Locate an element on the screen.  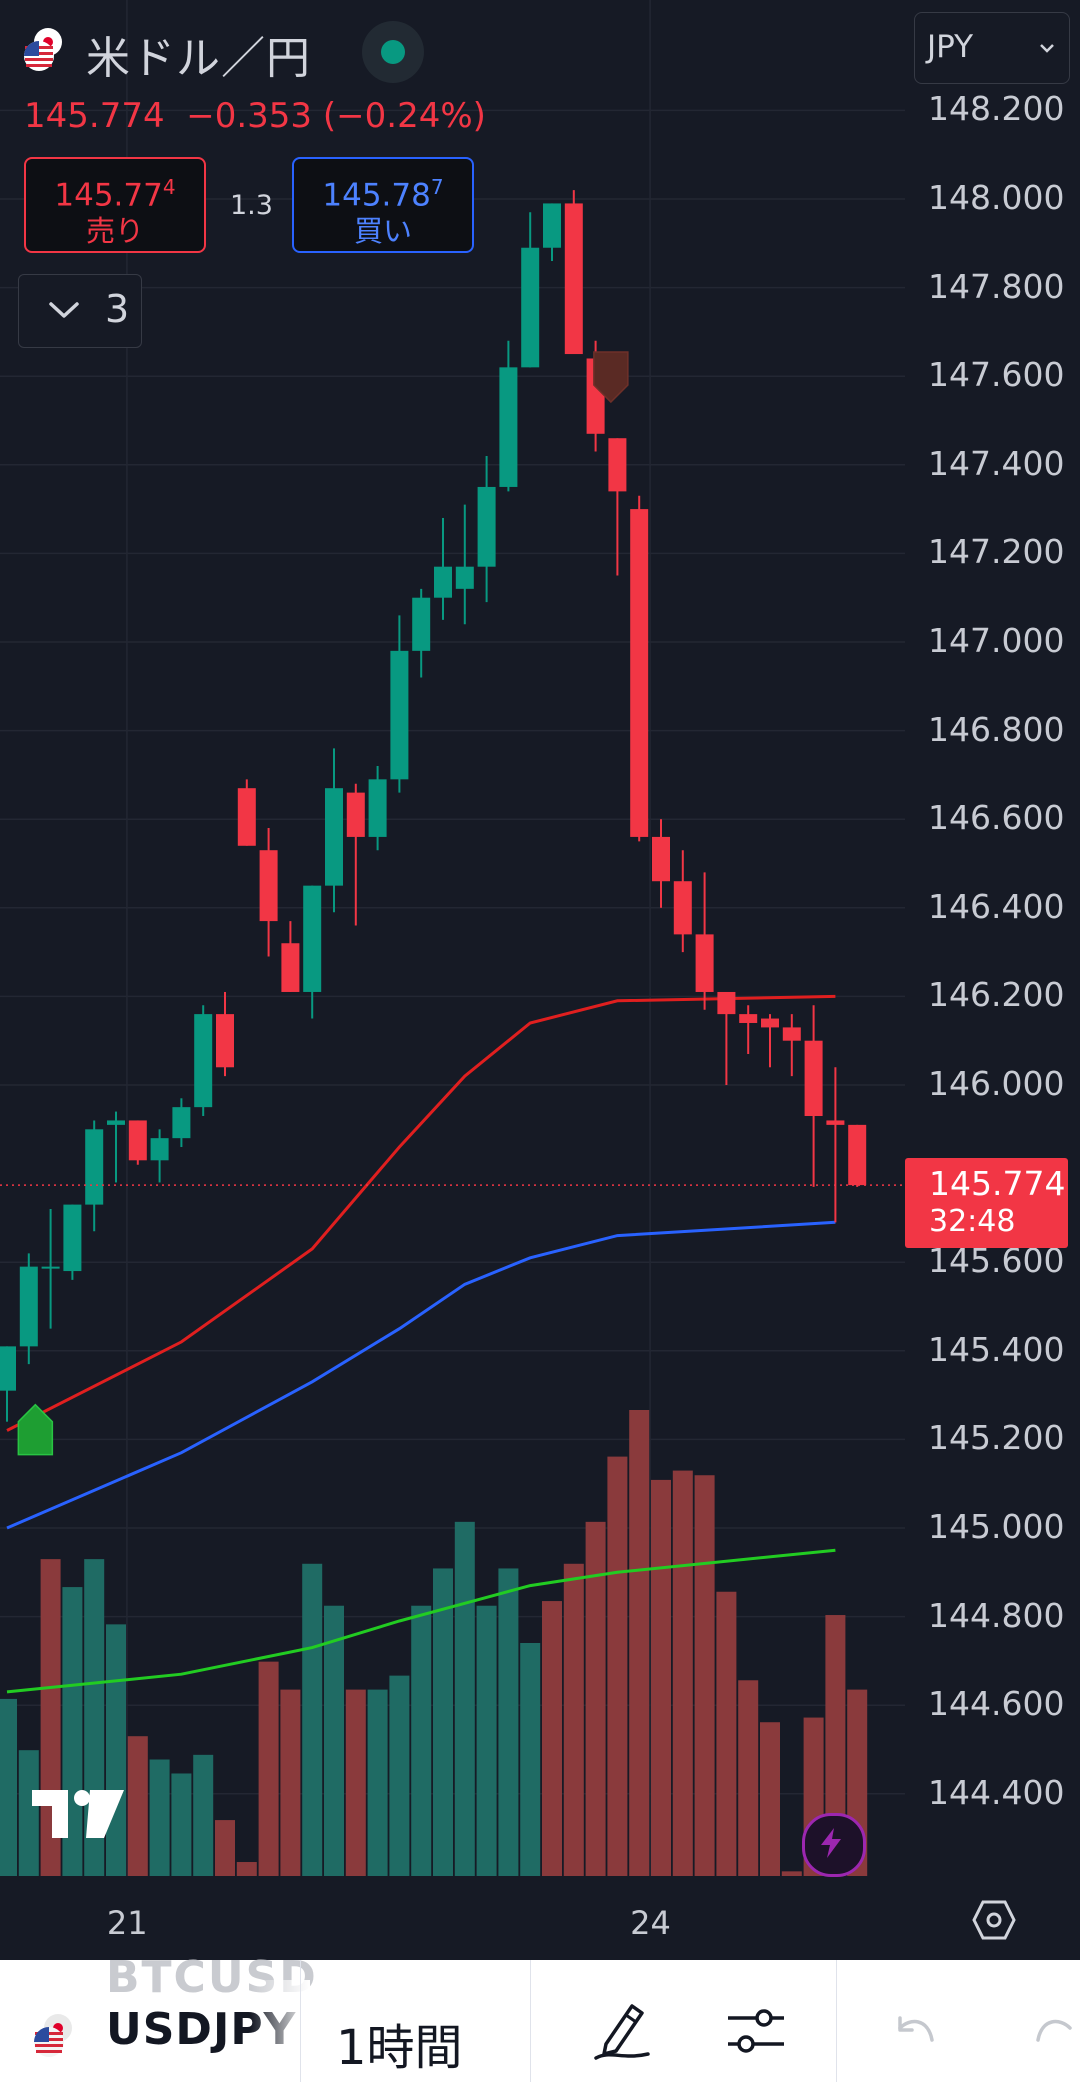
bar-countdown: 32:48 is located at coordinates (972, 1221).